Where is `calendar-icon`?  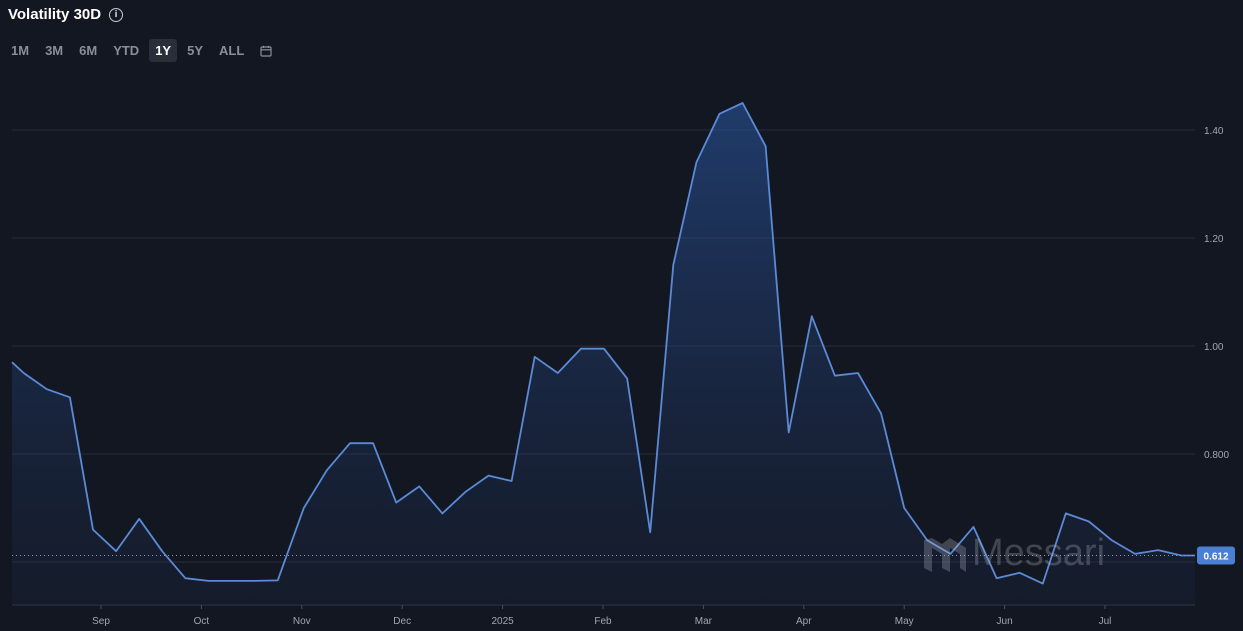
calendar-icon is located at coordinates (266, 51).